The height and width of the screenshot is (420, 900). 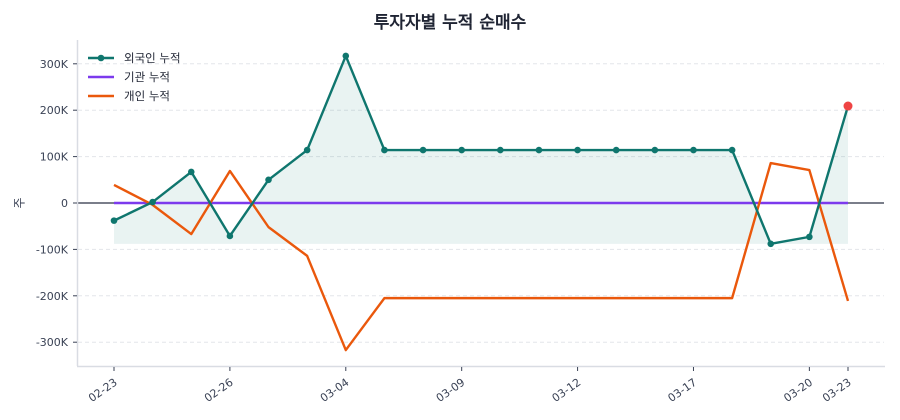 What do you see at coordinates (152, 58) in the screenshot?
I see `legend-label: 외국인 누적` at bounding box center [152, 58].